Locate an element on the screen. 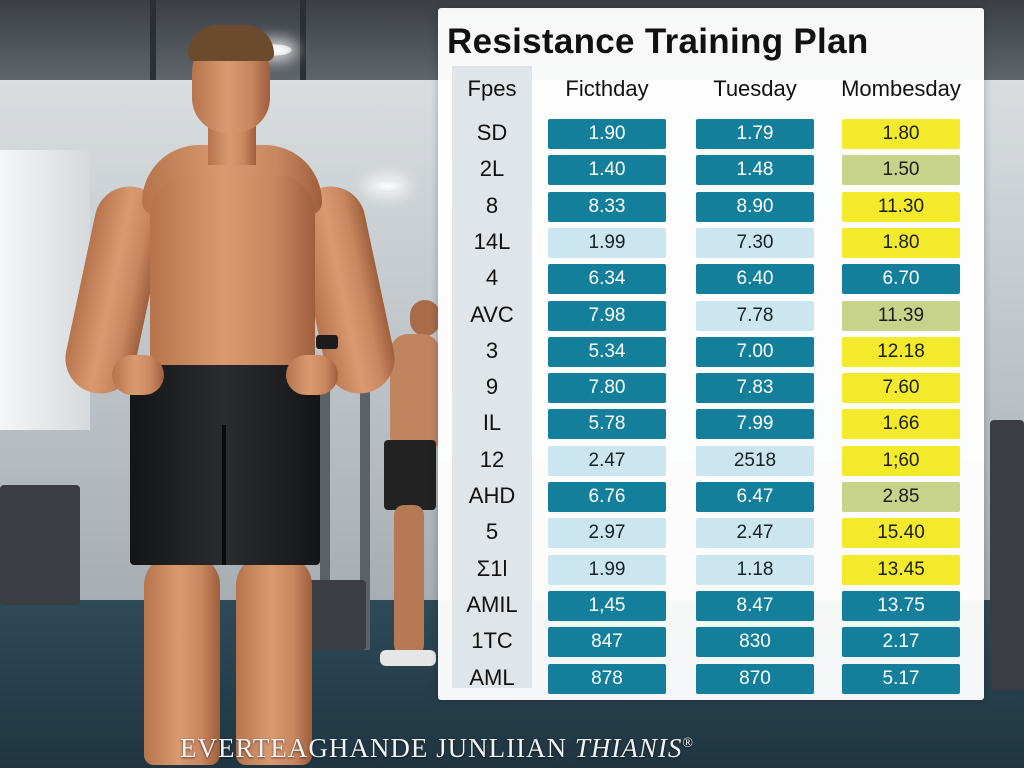 The height and width of the screenshot is (768, 1024). table-cell: 1.79 is located at coordinates (755, 134).